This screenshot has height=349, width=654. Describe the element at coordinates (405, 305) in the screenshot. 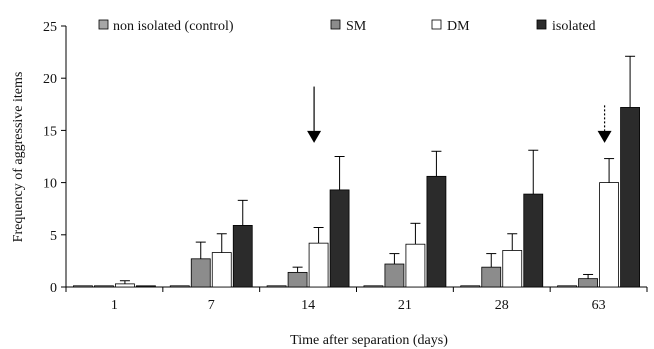

I see `x-tick-label: 21` at that location.